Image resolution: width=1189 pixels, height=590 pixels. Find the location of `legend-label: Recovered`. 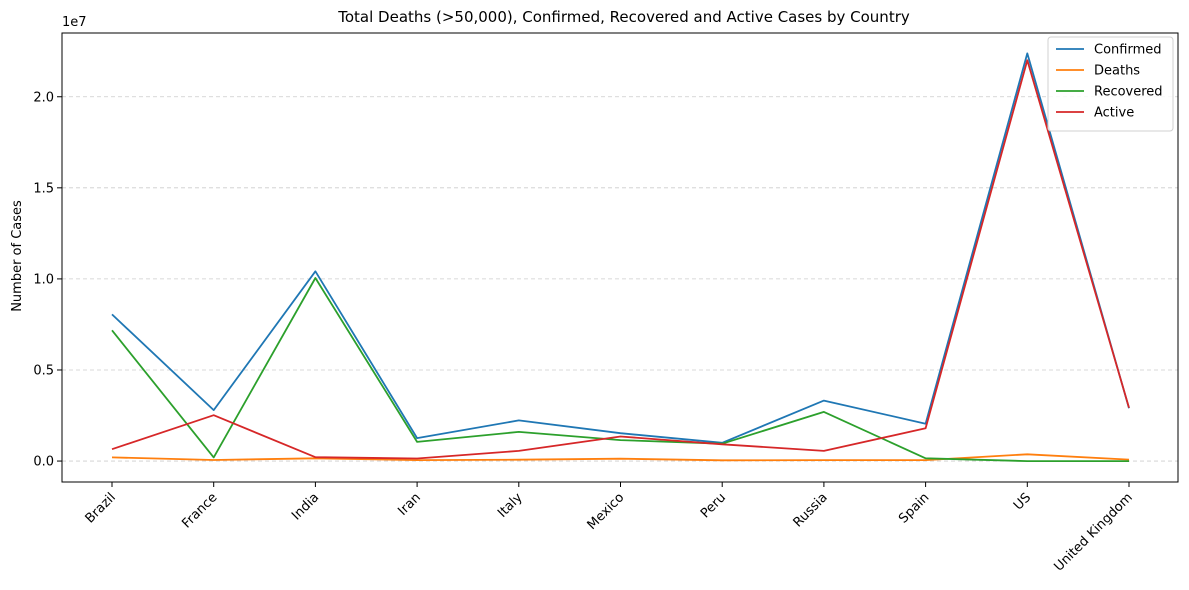

legend-label: Recovered is located at coordinates (1128, 92).